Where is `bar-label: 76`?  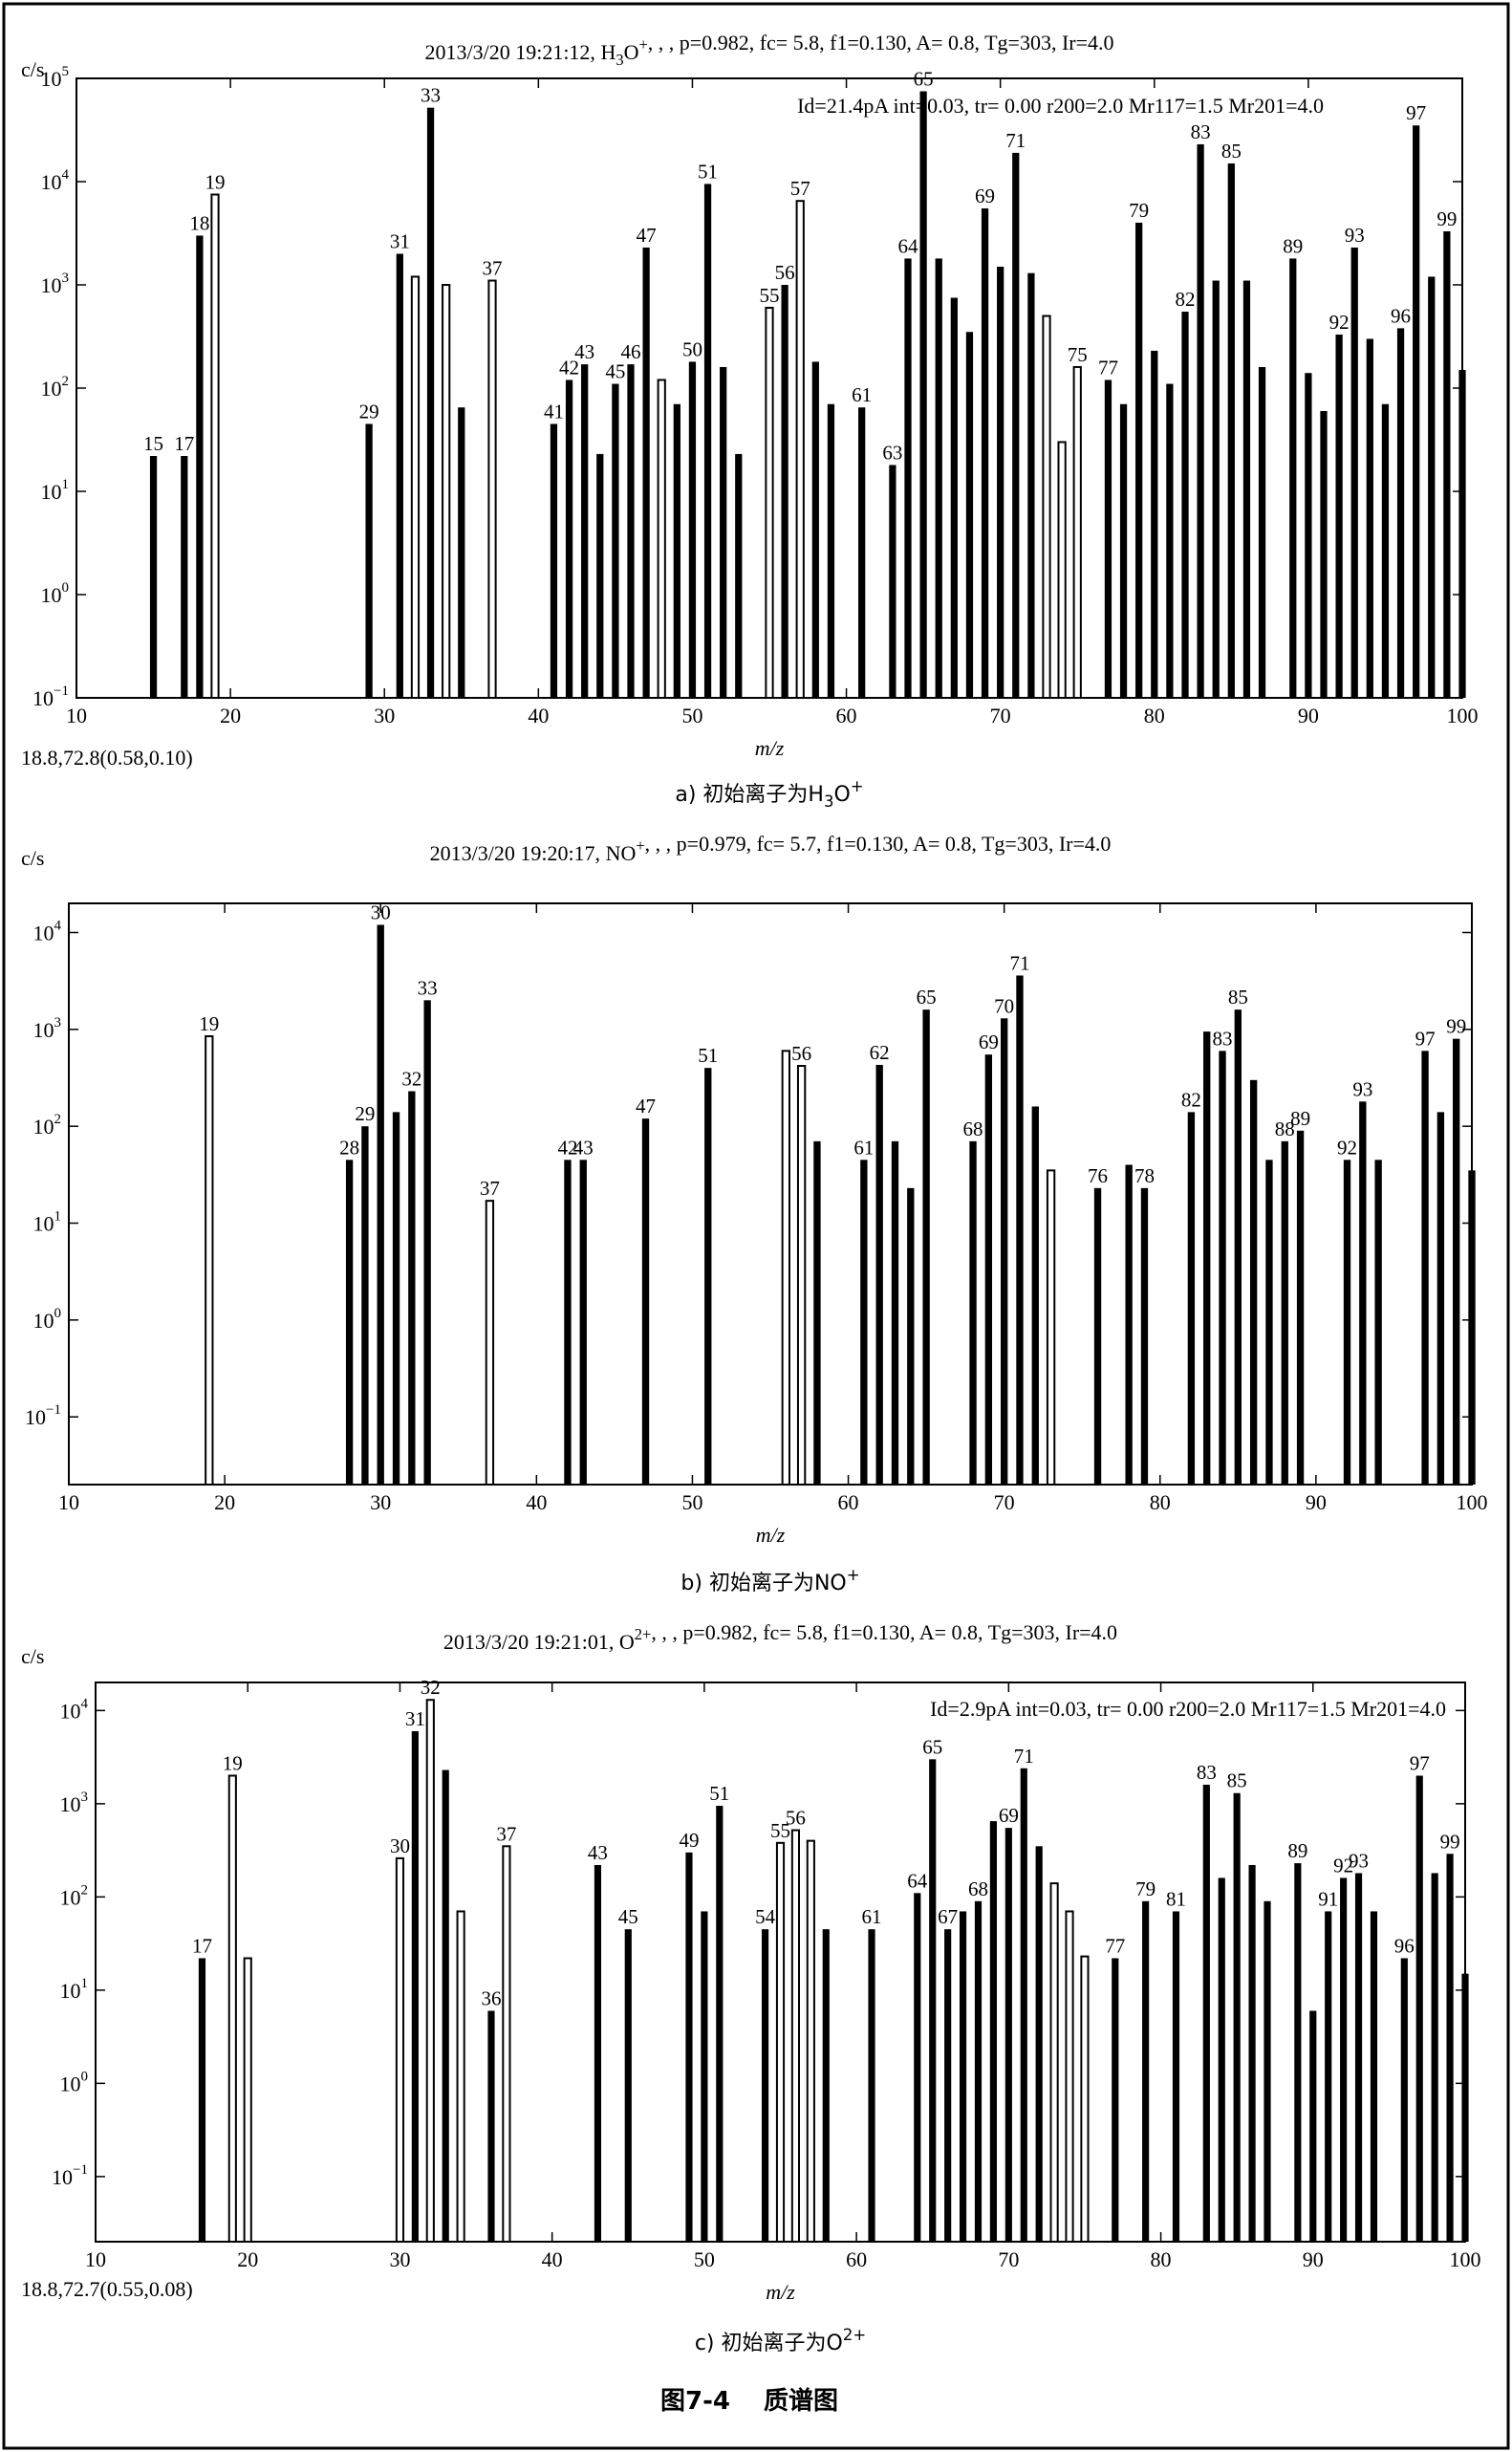 bar-label: 76 is located at coordinates (1098, 1175).